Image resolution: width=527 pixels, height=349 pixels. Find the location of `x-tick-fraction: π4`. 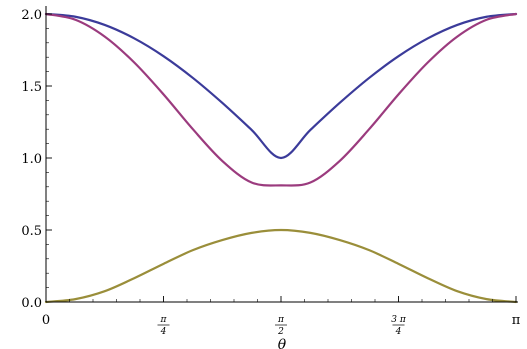

x-tick-fraction: π4 is located at coordinates (163, 326).